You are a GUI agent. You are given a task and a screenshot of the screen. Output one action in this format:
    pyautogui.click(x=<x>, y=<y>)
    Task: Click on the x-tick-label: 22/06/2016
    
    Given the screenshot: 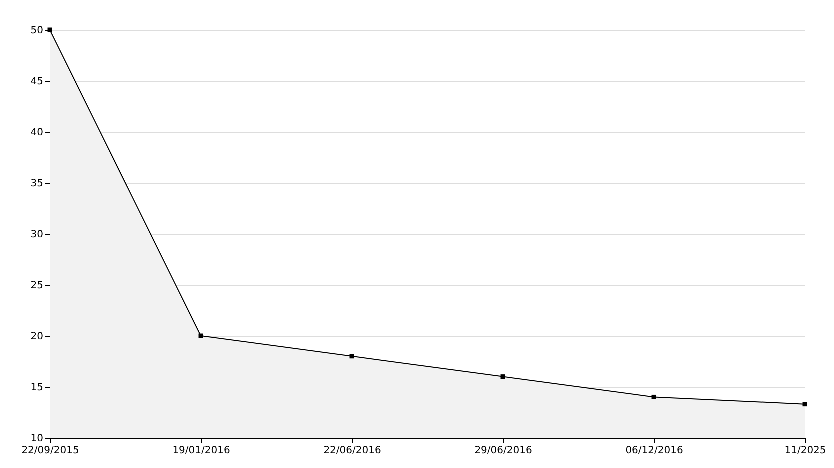 What is the action you would take?
    pyautogui.click(x=353, y=451)
    